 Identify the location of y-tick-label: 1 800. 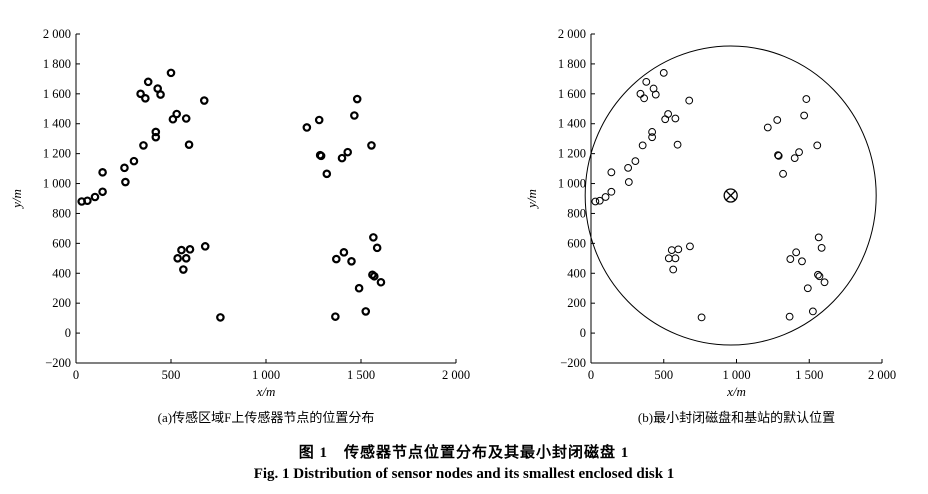
(57, 64).